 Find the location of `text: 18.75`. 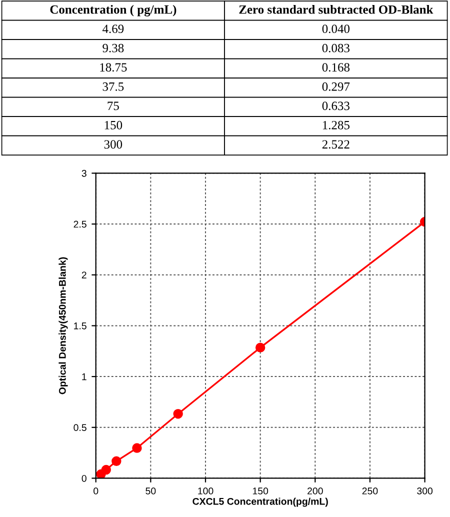

text: 18.75 is located at coordinates (113, 67).